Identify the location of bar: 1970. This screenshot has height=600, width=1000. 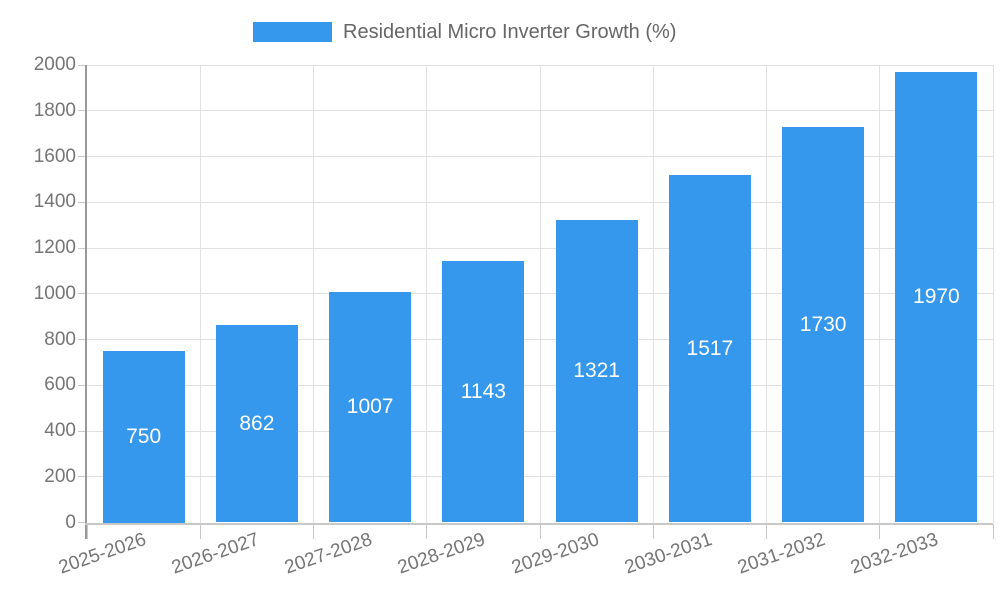
(936, 297).